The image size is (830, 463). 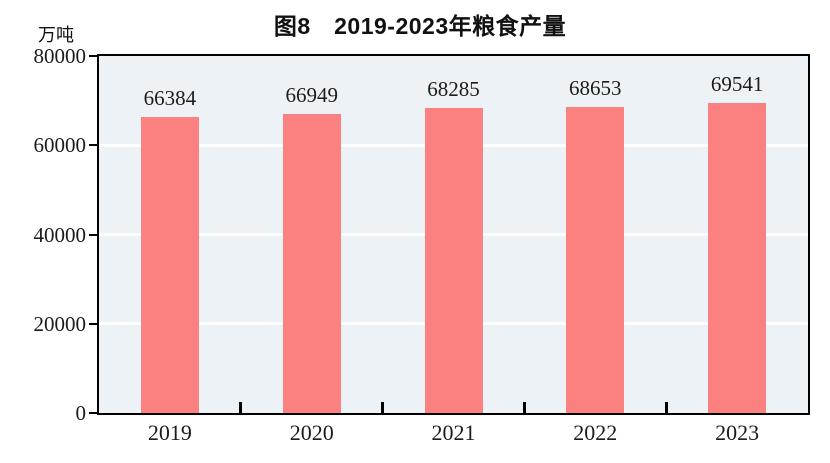 I want to click on chart-title: 图8 2019-2023年粮食产量, so click(x=420, y=26).